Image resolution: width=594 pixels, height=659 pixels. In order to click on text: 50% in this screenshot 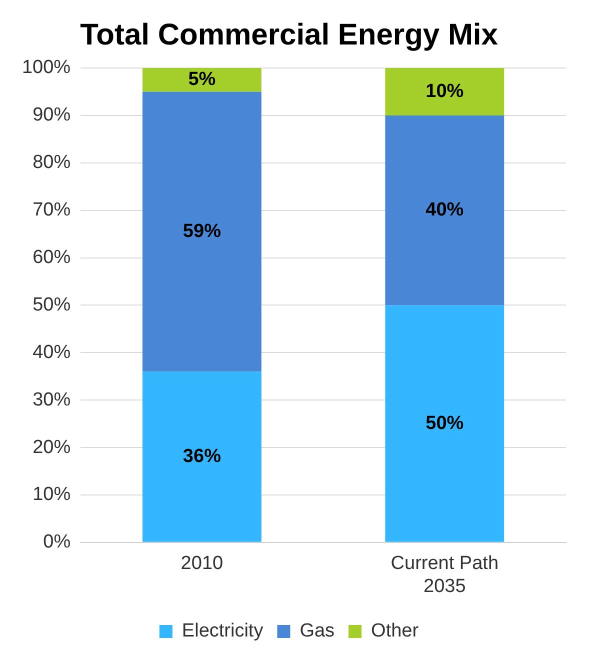, I will do `click(445, 423)`.